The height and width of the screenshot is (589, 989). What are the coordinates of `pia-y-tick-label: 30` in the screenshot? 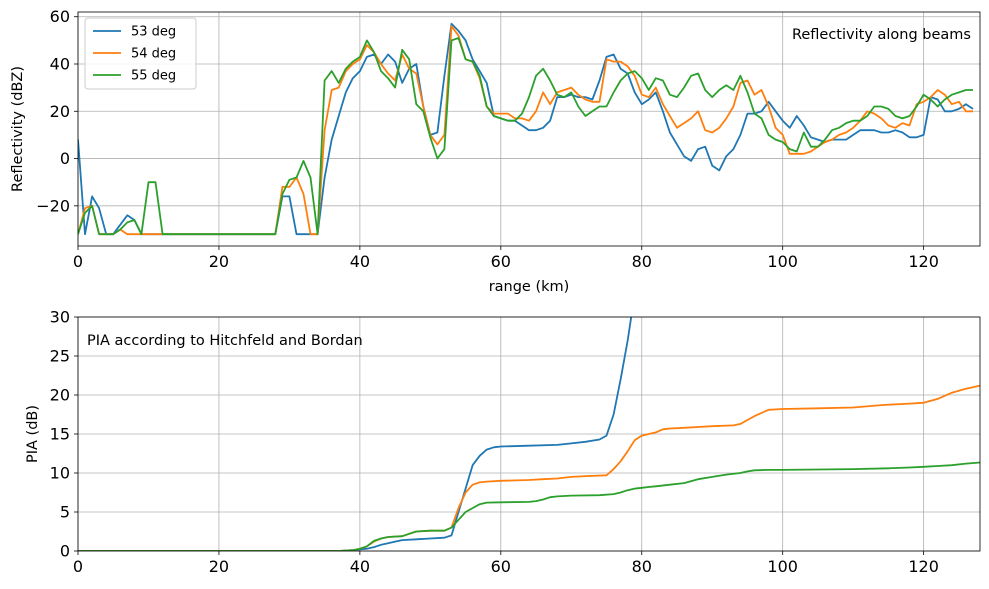 It's located at (60, 317).